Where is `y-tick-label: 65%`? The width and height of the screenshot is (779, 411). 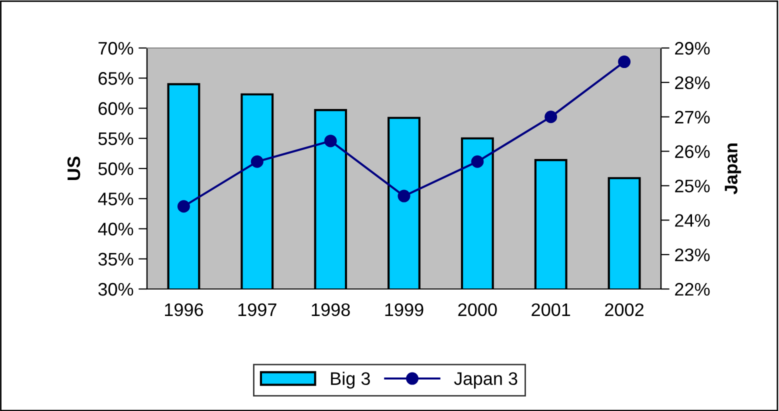 y-tick-label: 65% is located at coordinates (116, 78).